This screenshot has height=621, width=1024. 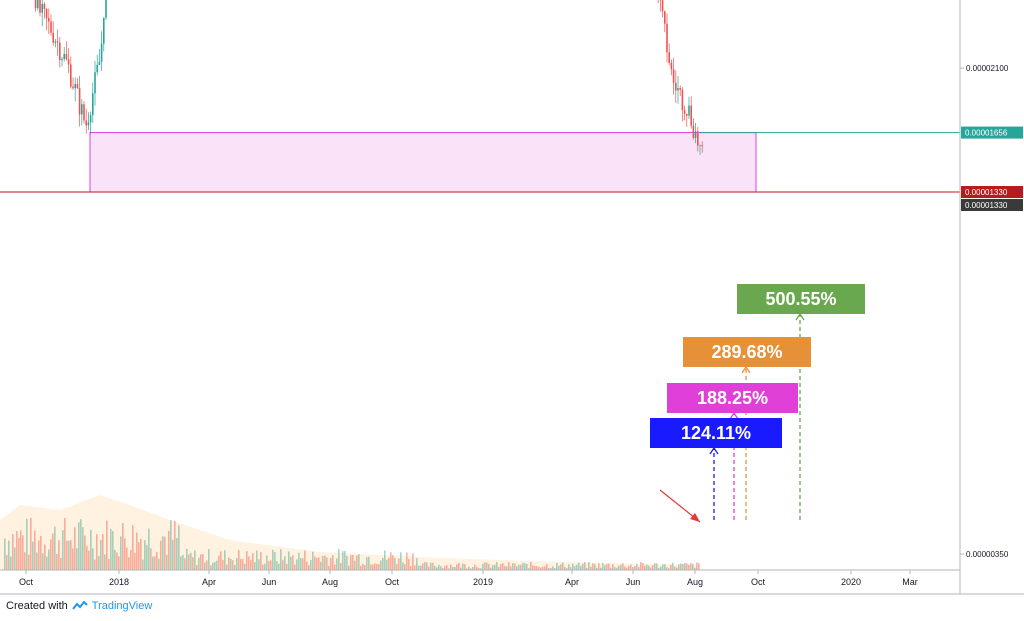 What do you see at coordinates (987, 68) in the screenshot?
I see `y-tick-label: 0.00002100` at bounding box center [987, 68].